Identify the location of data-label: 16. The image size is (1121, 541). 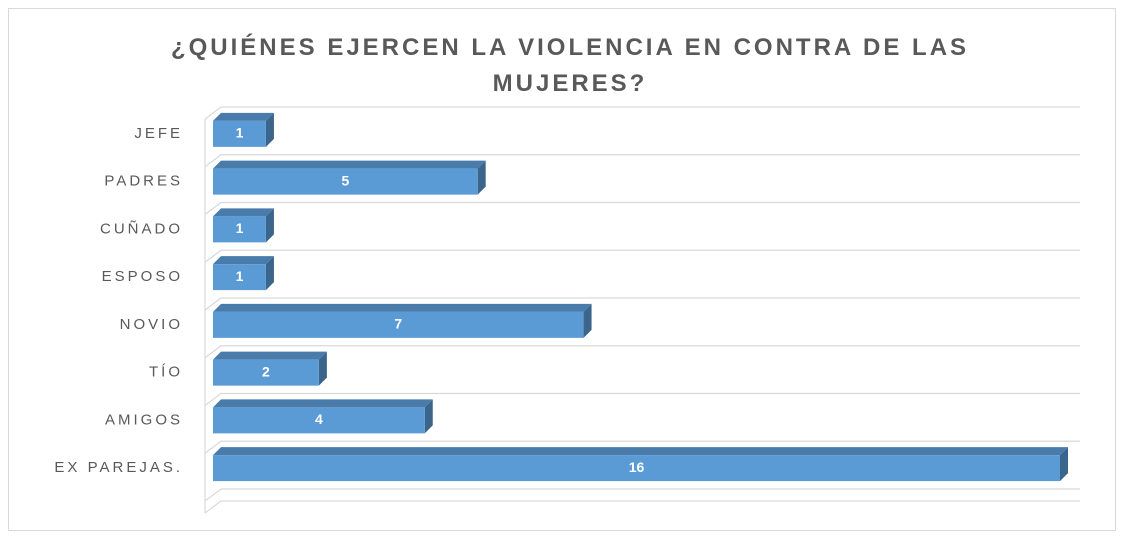
(637, 467).